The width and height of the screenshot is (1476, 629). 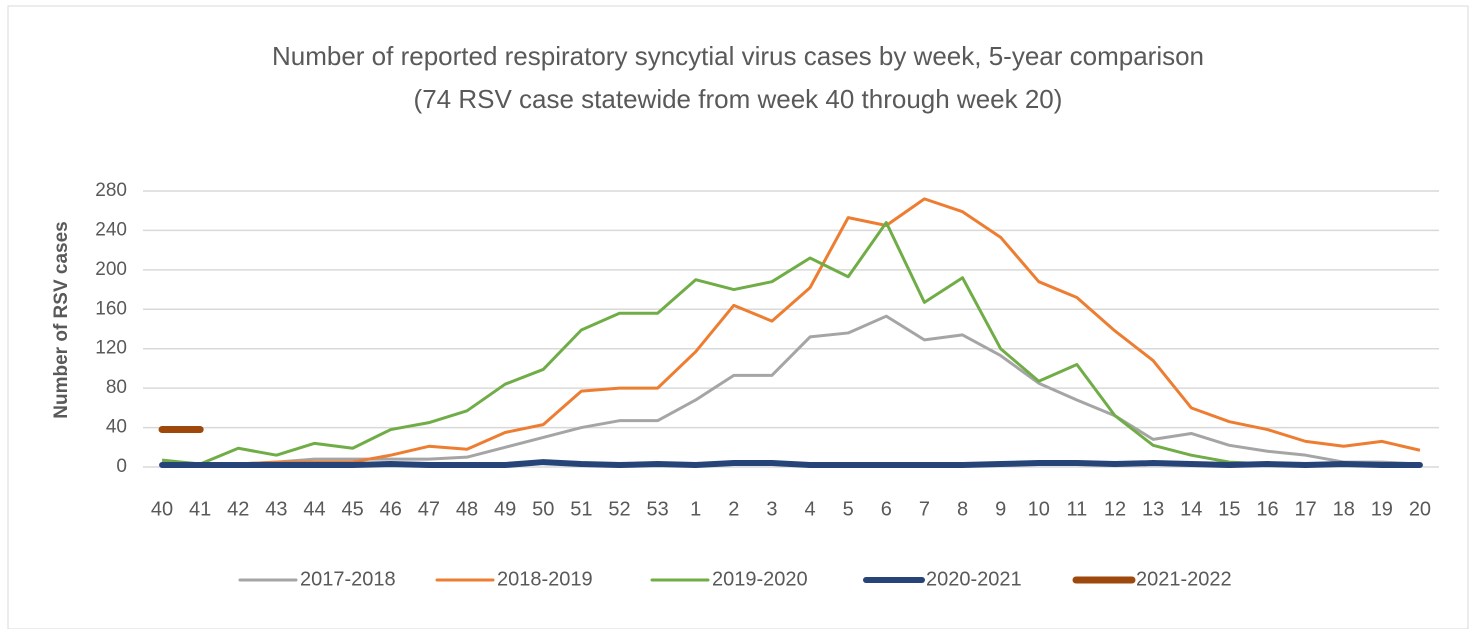 I want to click on y-tick-label: 240, so click(x=111, y=229).